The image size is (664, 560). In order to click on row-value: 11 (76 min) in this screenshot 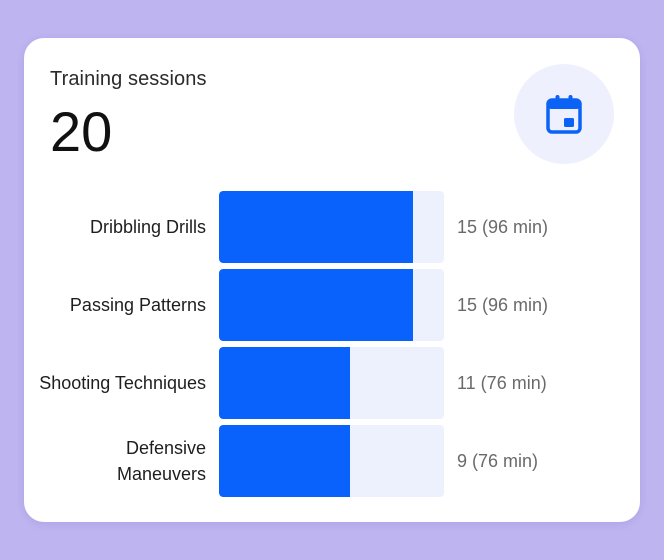, I will do `click(502, 382)`.